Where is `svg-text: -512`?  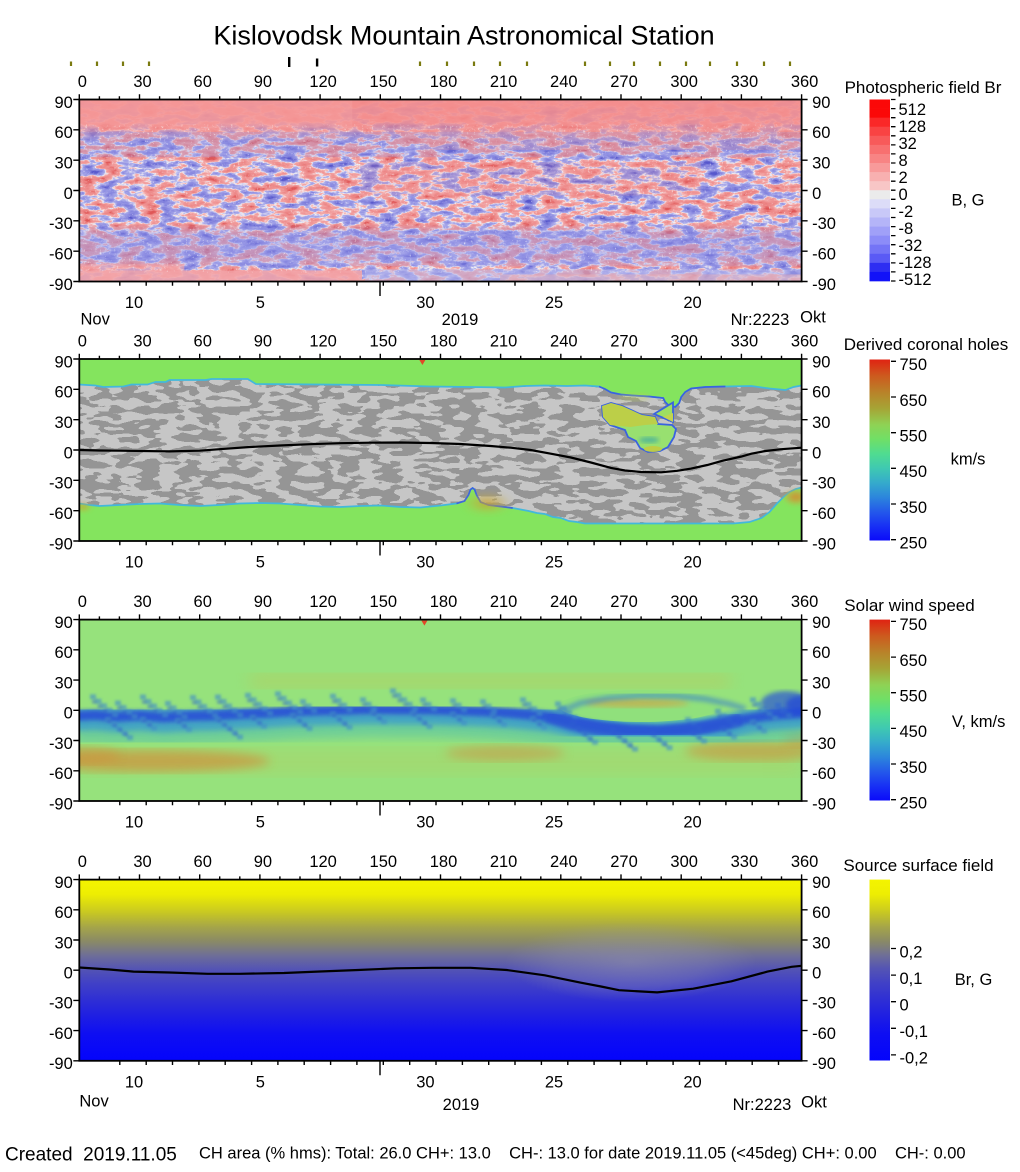
svg-text: -512 is located at coordinates (915, 280).